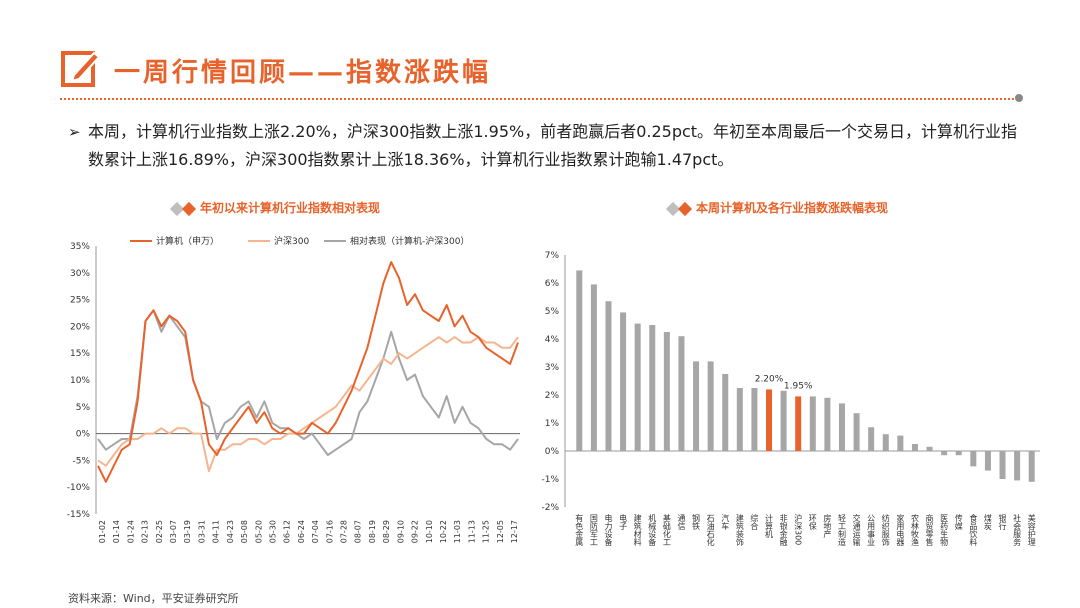 Image resolution: width=1080 pixels, height=608 pixels. What do you see at coordinates (514, 531) in the screenshot?
I see `x-tick-label: 12-17` at bounding box center [514, 531].